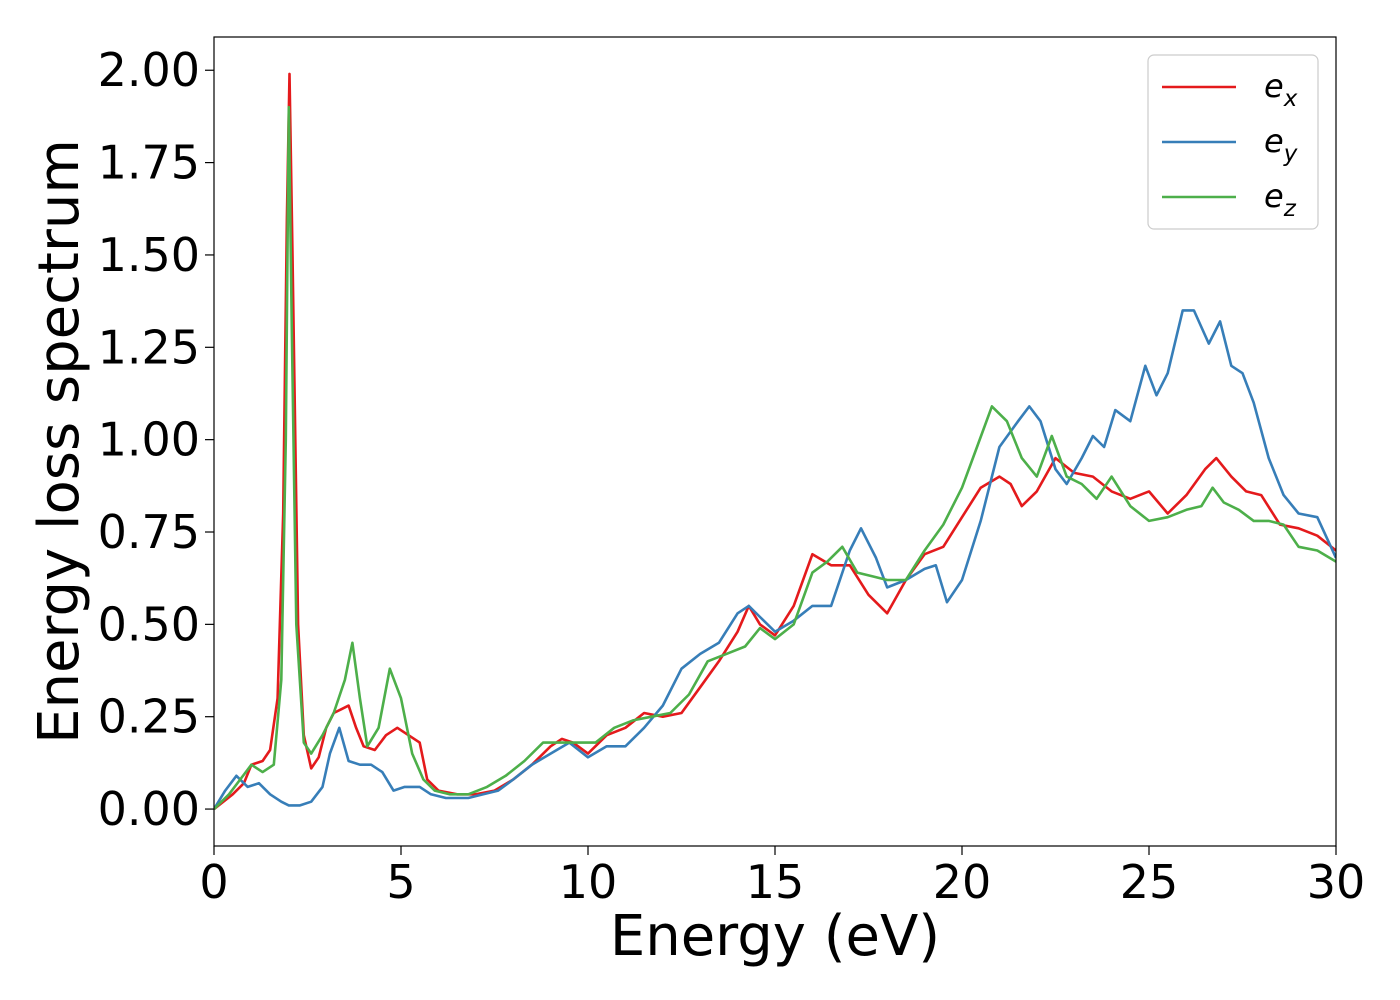 The image size is (1400, 1000). Describe the element at coordinates (1233, 142) in the screenshot. I see `legend: ex ey ez` at that location.